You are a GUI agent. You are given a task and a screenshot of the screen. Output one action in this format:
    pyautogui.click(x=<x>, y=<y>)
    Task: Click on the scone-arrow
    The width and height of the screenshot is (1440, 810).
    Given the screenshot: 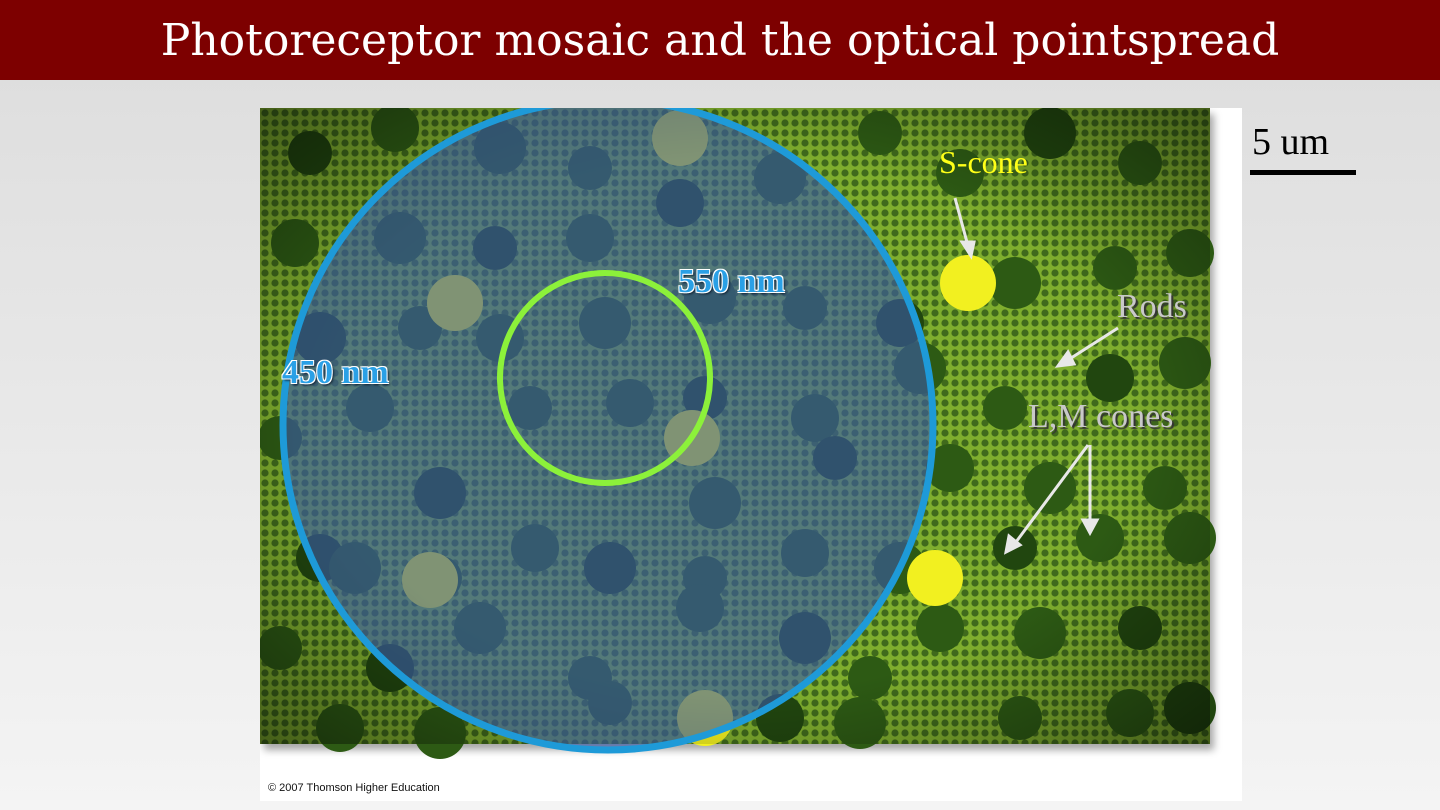 What is the action you would take?
    pyautogui.click(x=961, y=222)
    